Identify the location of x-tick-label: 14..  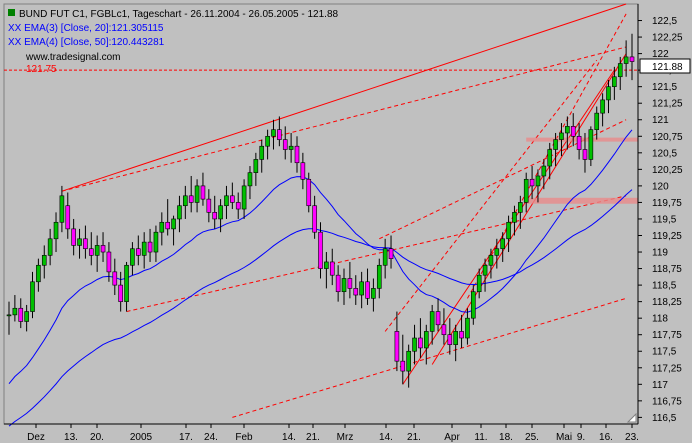
(386, 437).